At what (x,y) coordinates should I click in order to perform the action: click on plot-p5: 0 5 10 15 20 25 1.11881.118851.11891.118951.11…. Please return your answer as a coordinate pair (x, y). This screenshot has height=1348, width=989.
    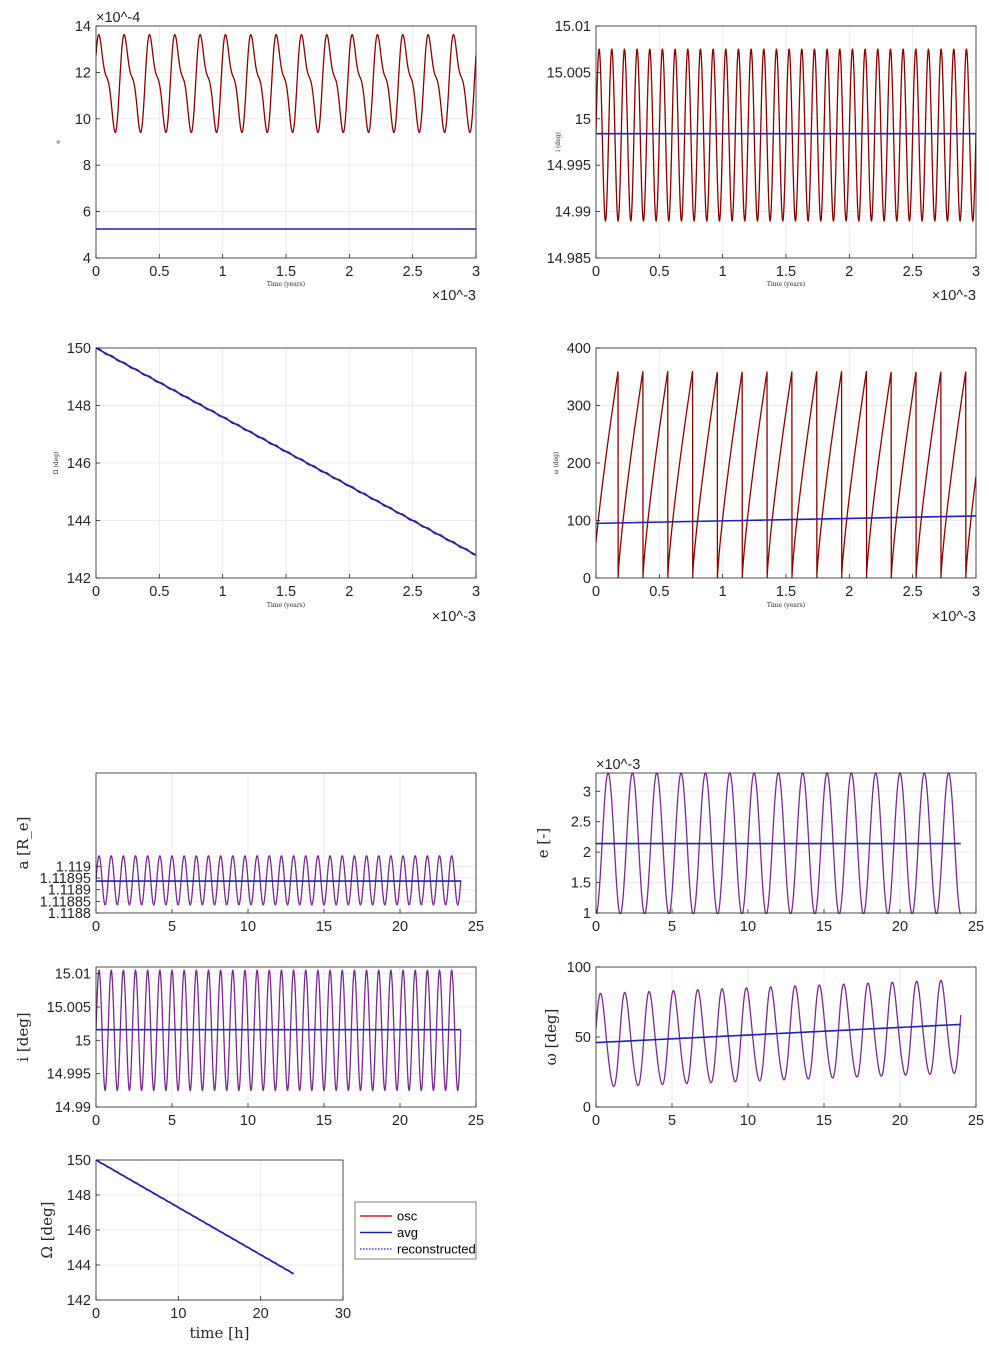
    Looking at the image, I should click on (249, 853).